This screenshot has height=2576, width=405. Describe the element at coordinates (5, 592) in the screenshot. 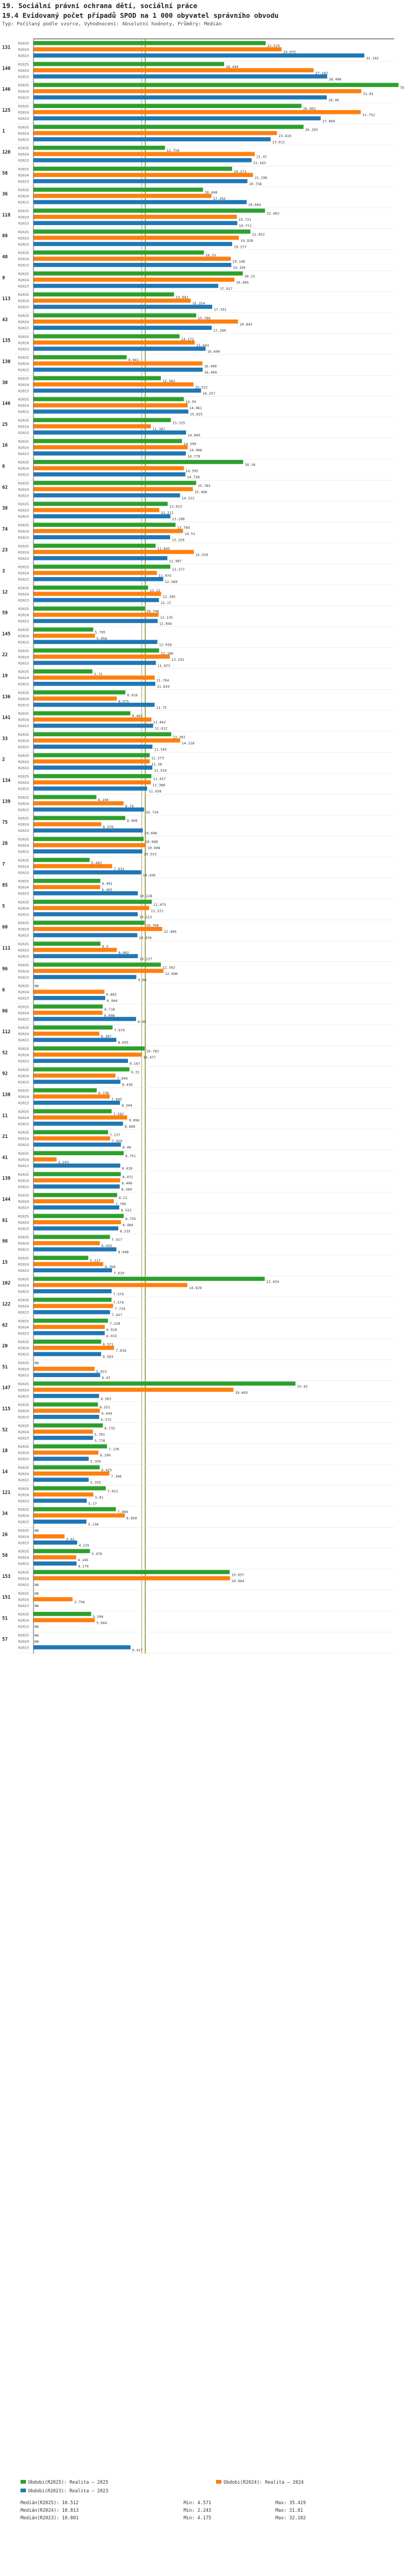

I see `group-label: 12` at that location.